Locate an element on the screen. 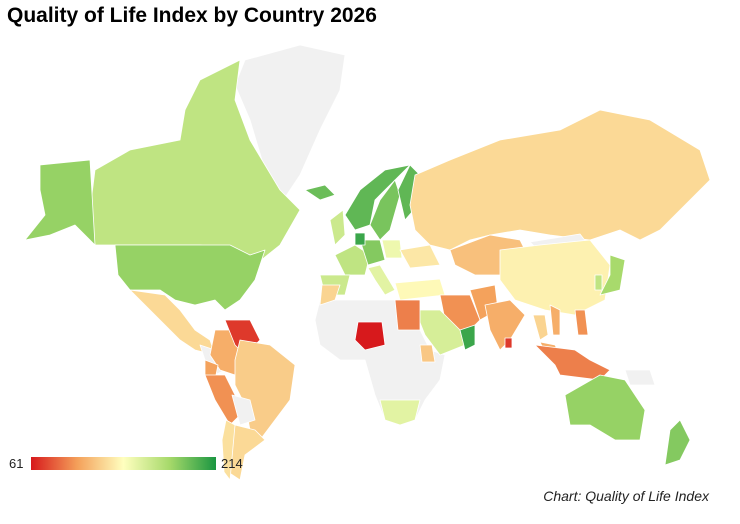 The width and height of the screenshot is (740, 524). legend-color-scale is located at coordinates (123, 463).